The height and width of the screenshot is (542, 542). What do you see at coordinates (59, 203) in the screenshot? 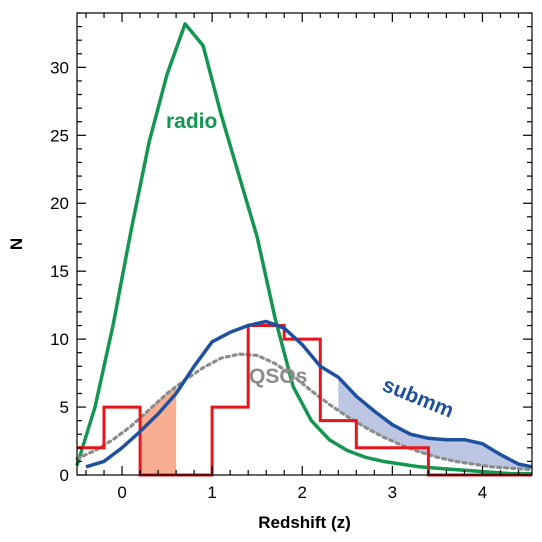
I see `y-tick-label: 20` at bounding box center [59, 203].